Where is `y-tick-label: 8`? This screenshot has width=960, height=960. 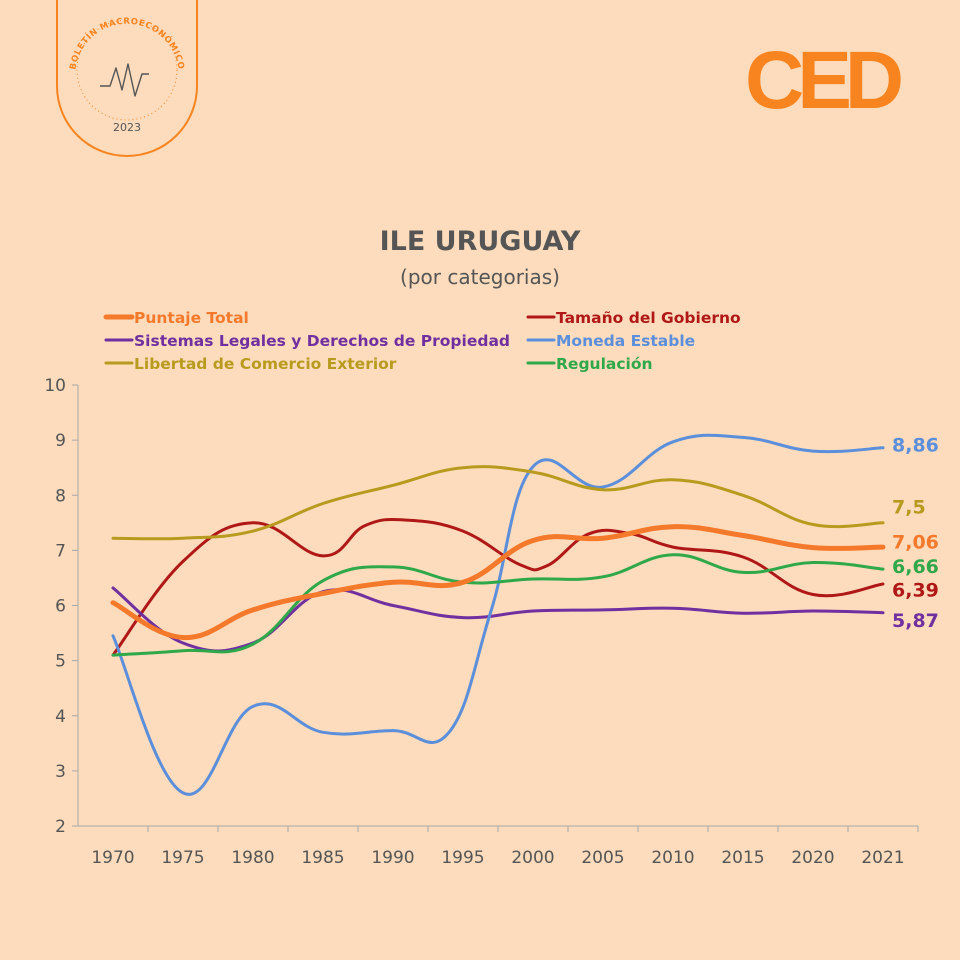 y-tick-label: 8 is located at coordinates (60, 496).